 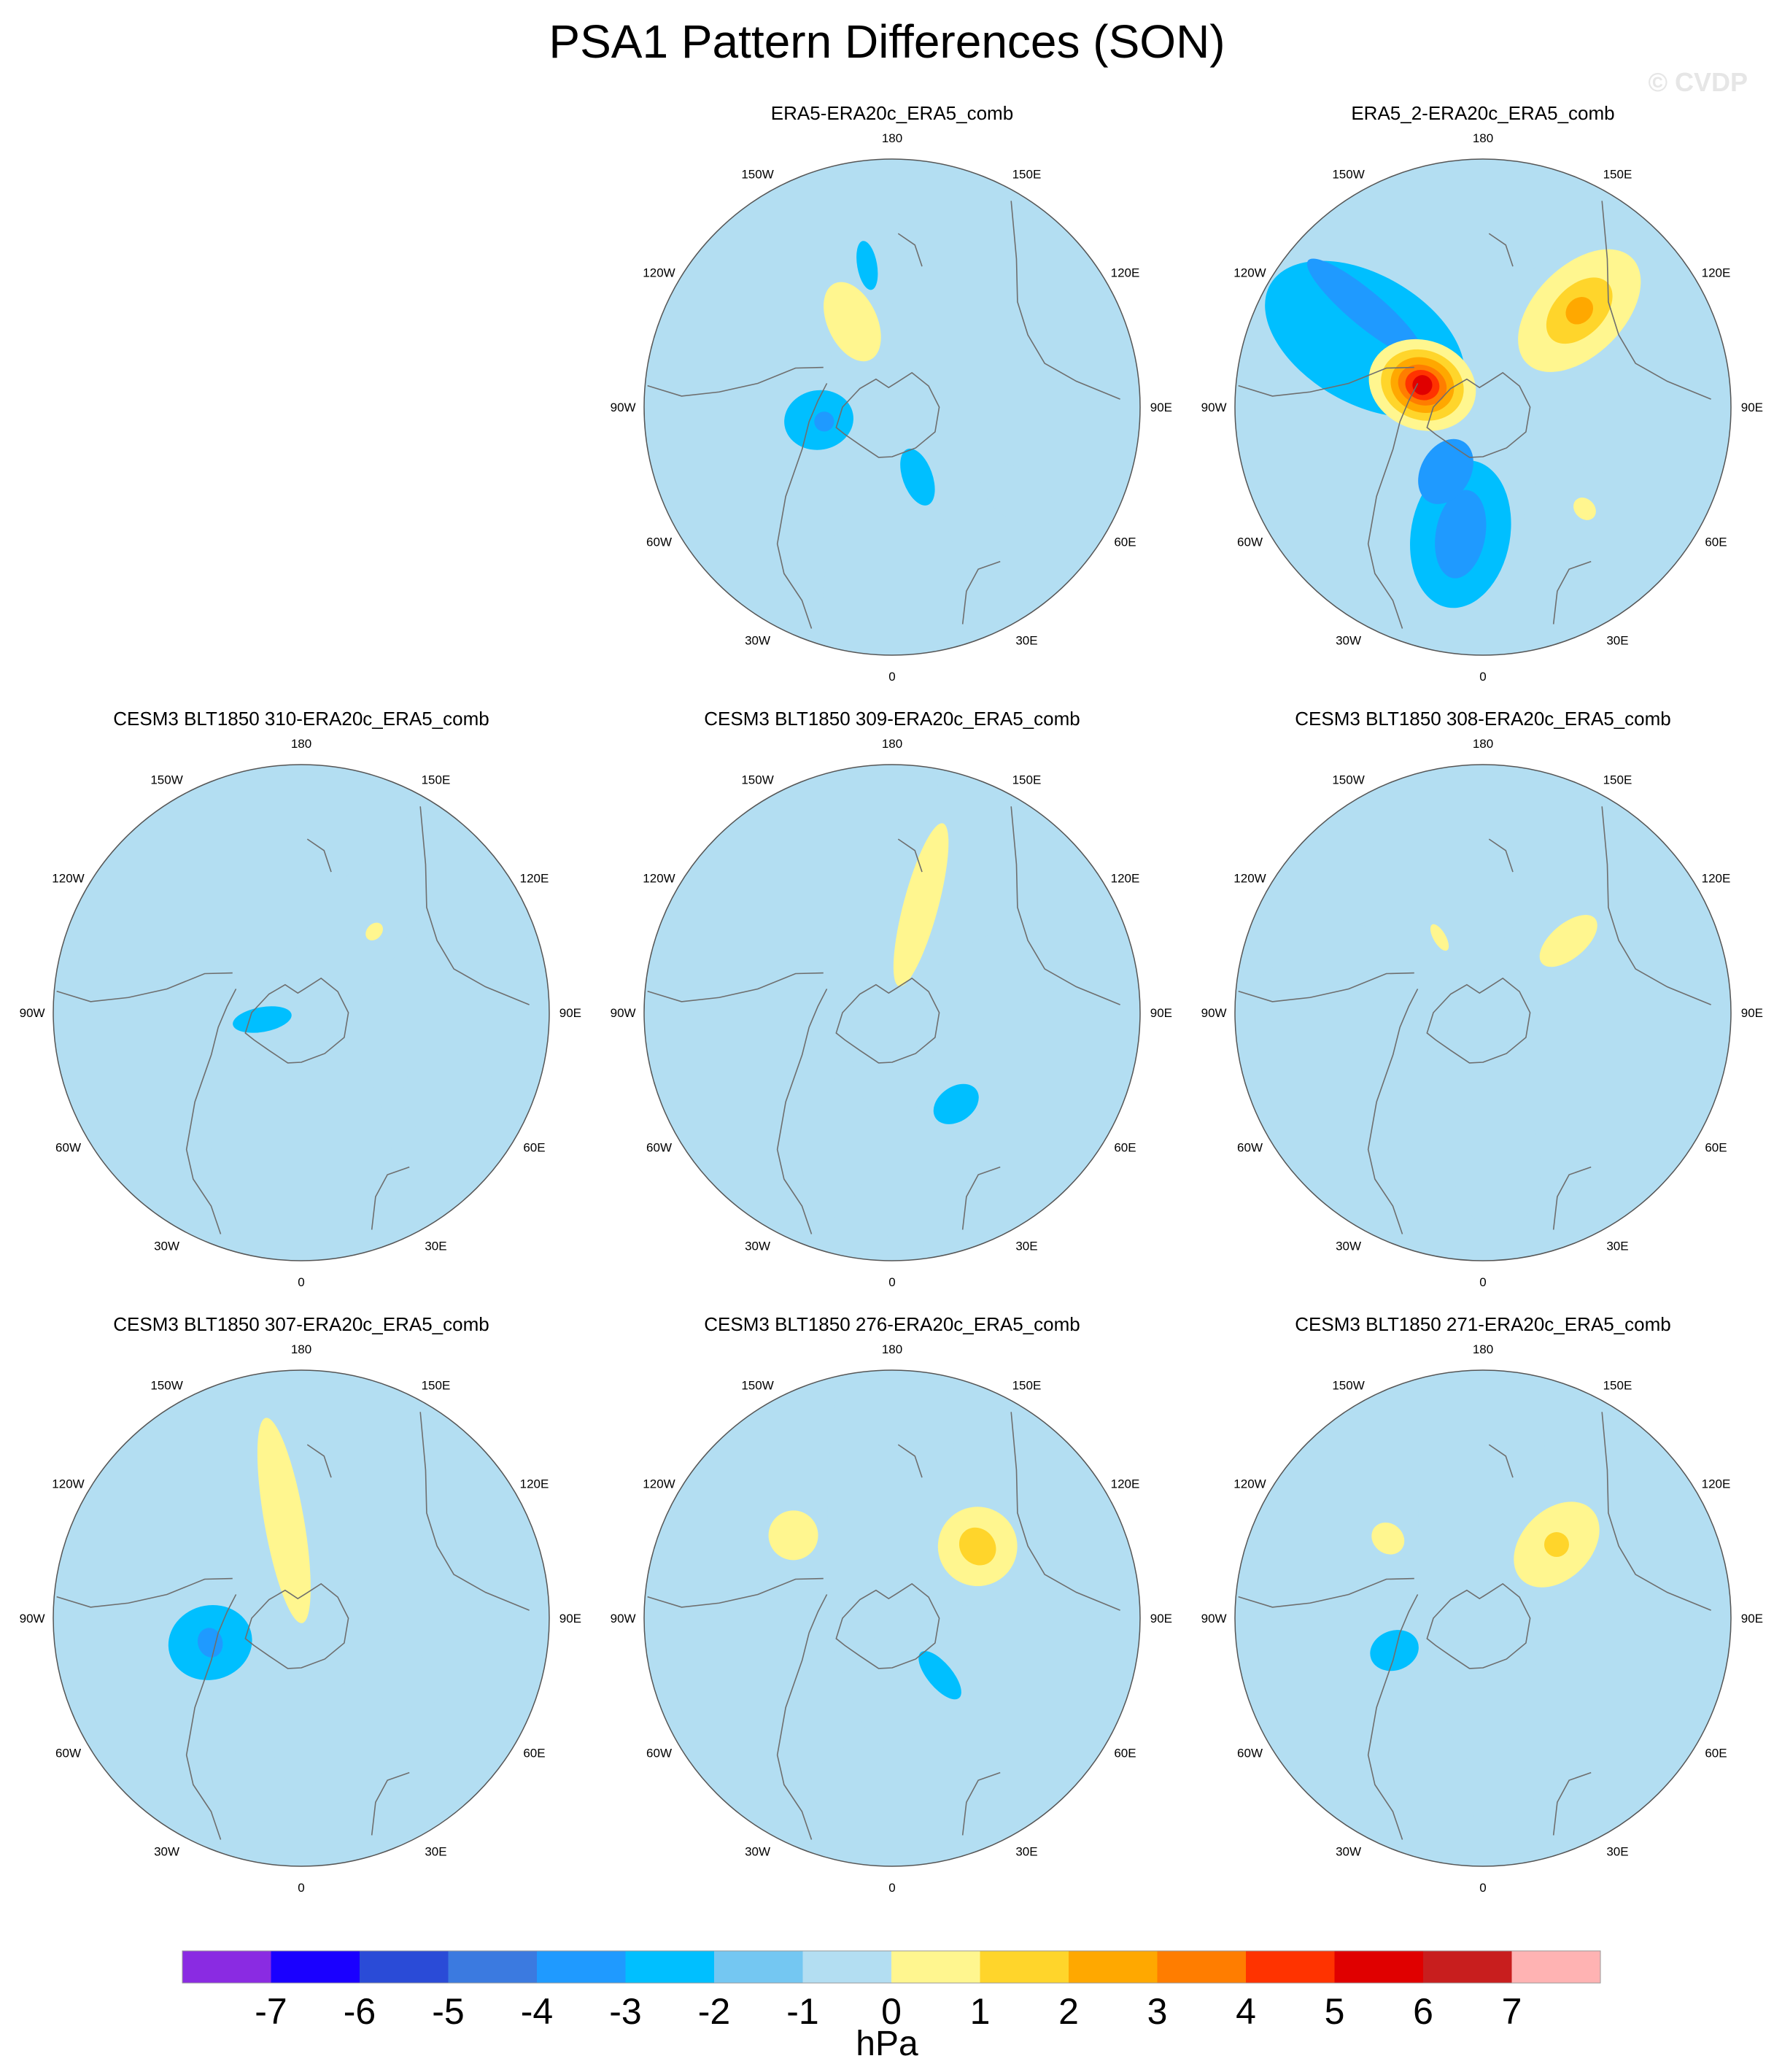 What do you see at coordinates (892, 719) in the screenshot?
I see `panel-title: CESM3 BLT1850 309-ERA20c_ERA5_comb` at bounding box center [892, 719].